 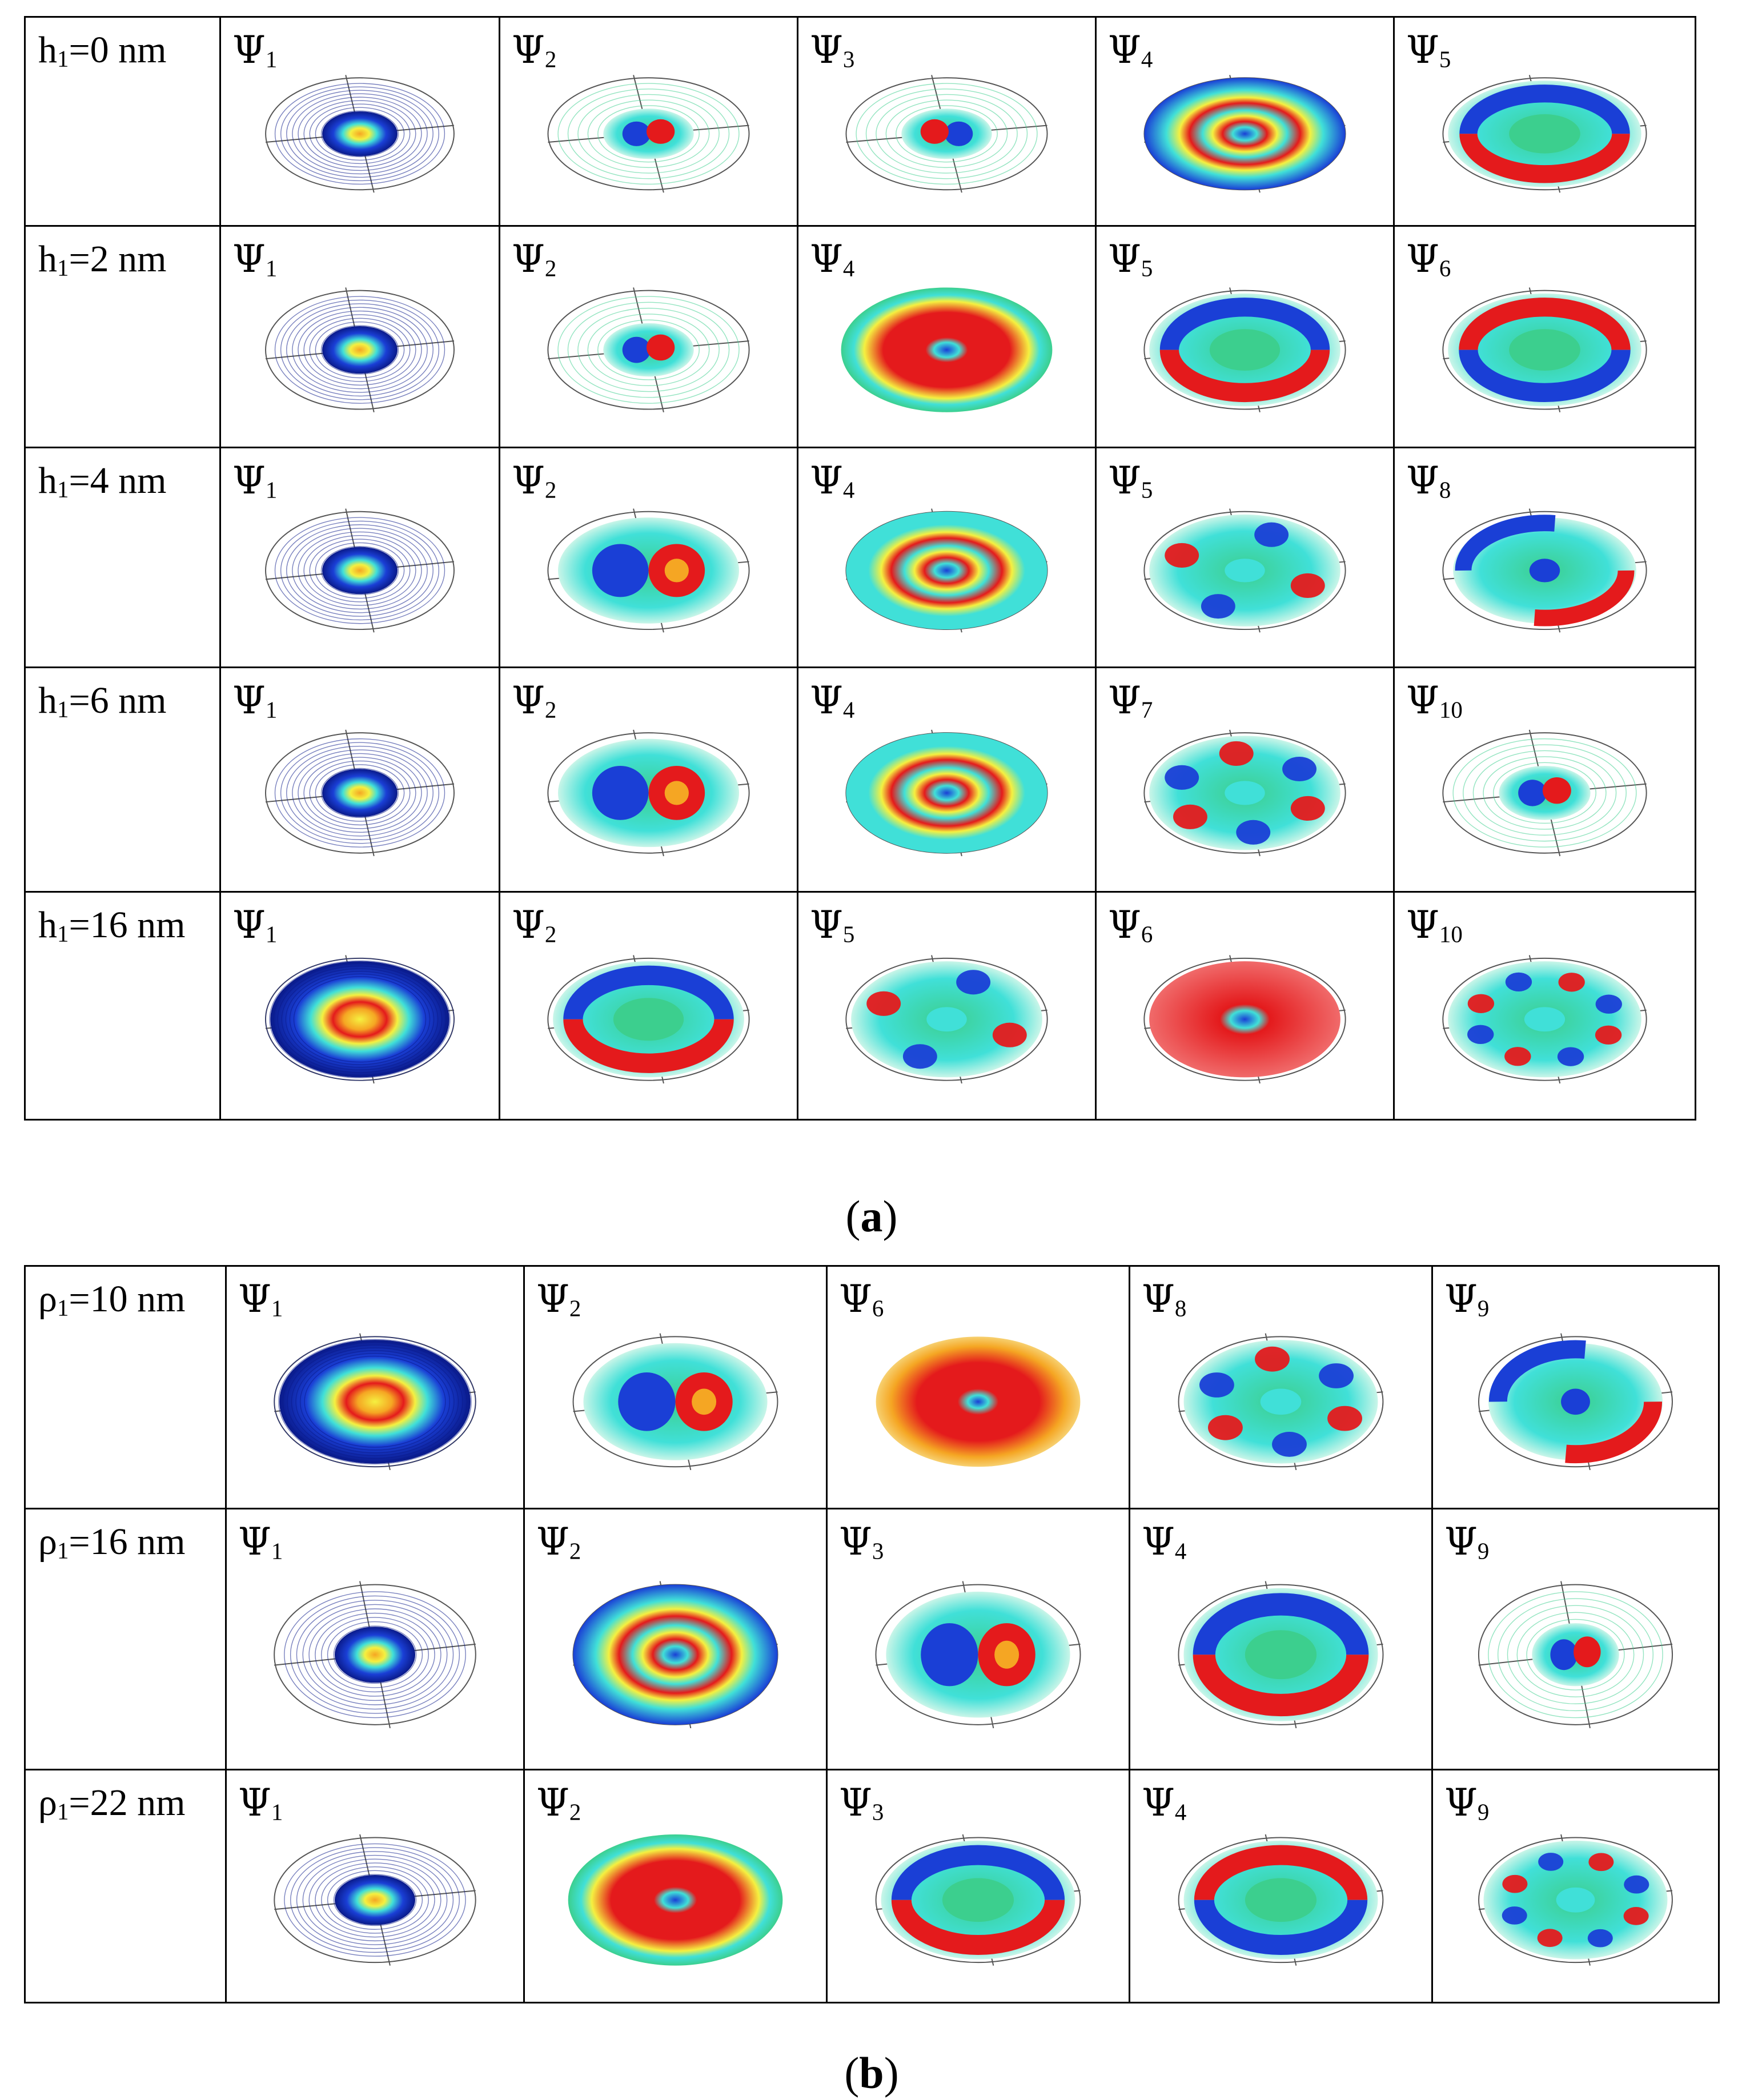 I want to click on row-label: h1=16 nm, so click(x=122, y=1006).